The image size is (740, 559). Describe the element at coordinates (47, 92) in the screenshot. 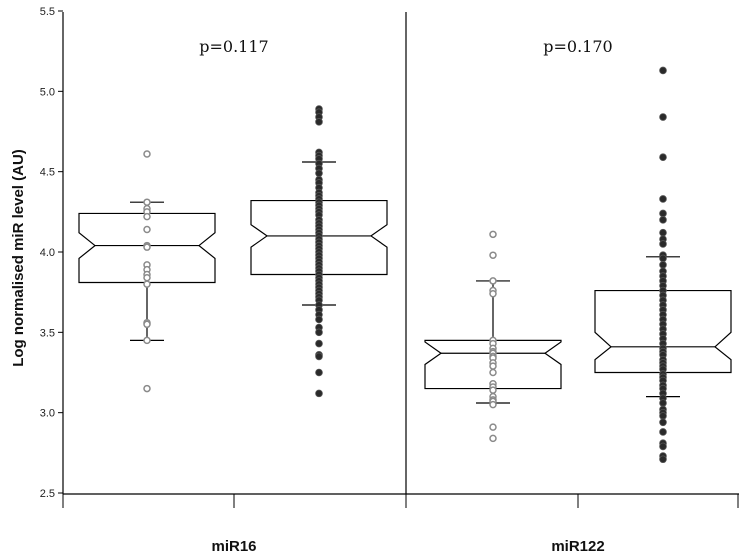

I see `y-tick-label: 5.0` at that location.